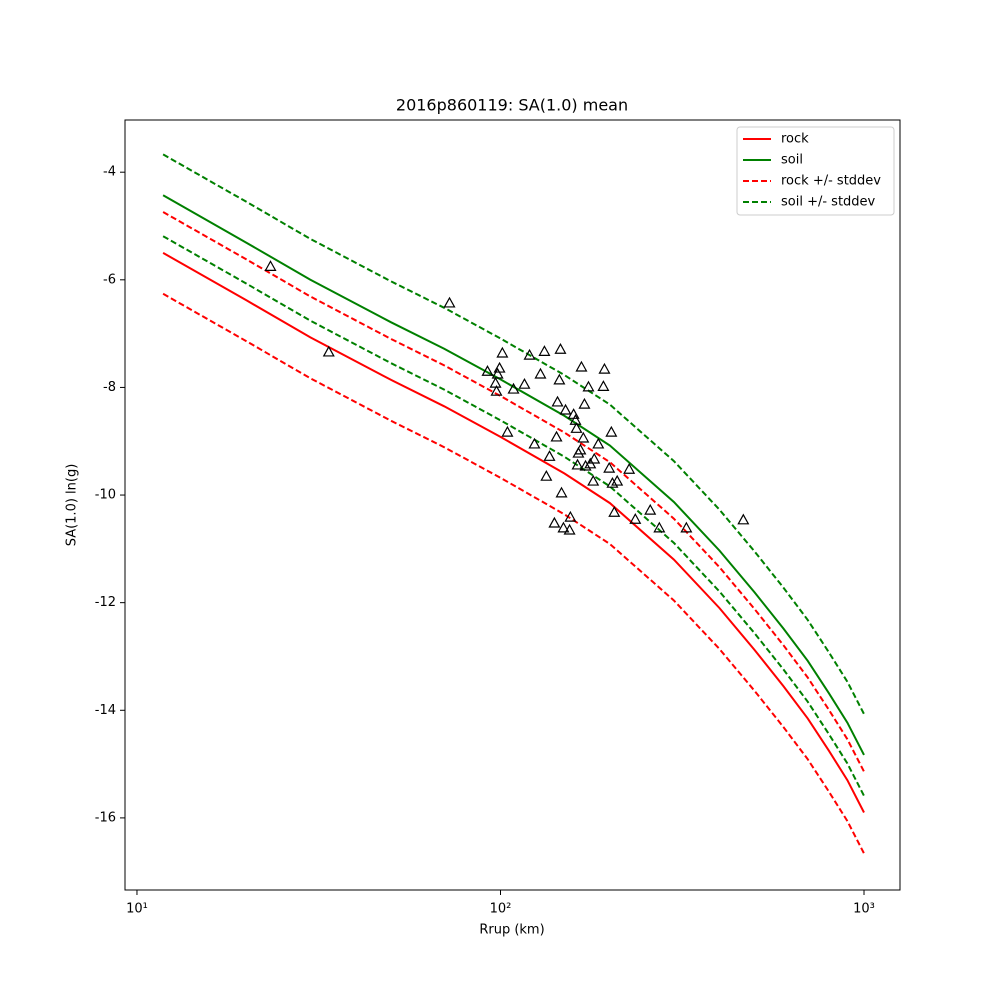 This screenshot has height=1000, width=1000. What do you see at coordinates (105, 710) in the screenshot?
I see `y-tick-label: -14` at bounding box center [105, 710].